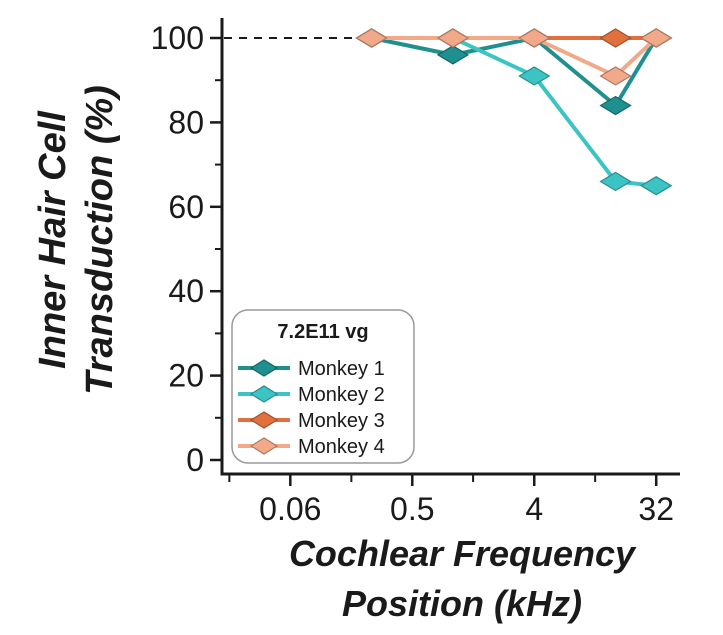 This screenshot has height=635, width=723. I want to click on legend-box, so click(323, 386).